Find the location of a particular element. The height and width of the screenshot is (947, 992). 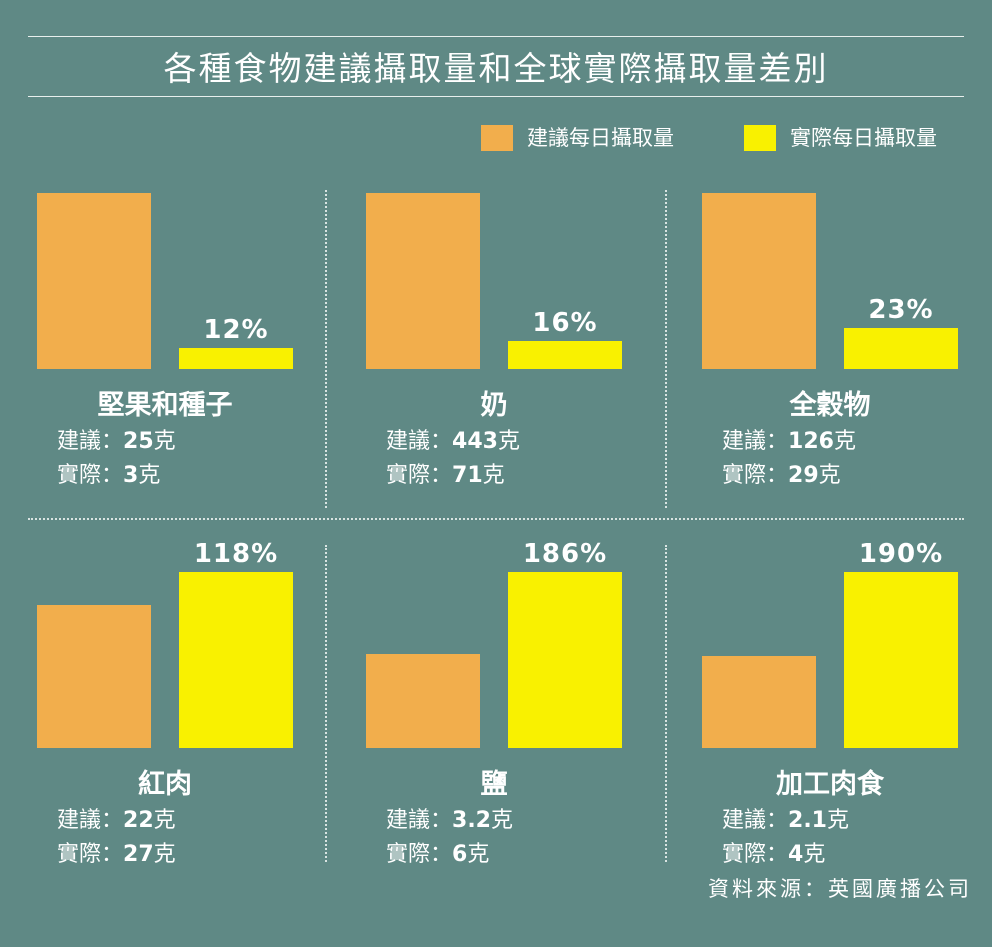

detail-value: 6 is located at coordinates (460, 854).